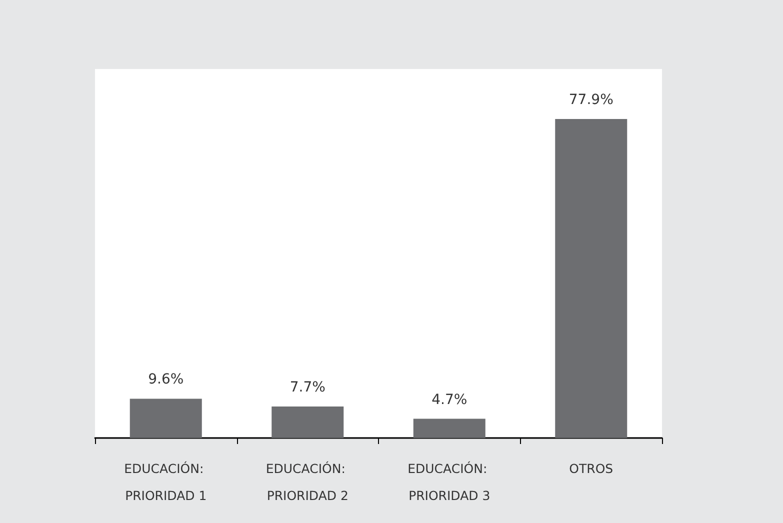 The height and width of the screenshot is (523, 783). I want to click on data-label: 77.9%, so click(591, 100).